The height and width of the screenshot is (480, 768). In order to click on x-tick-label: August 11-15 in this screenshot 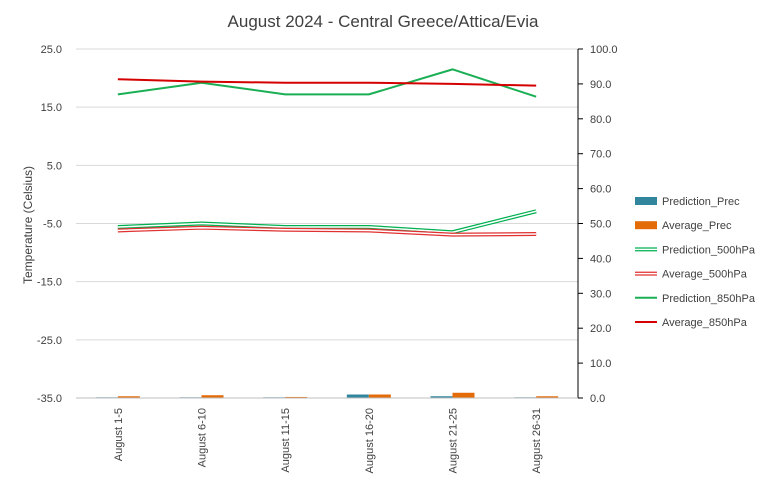, I will do `click(286, 440)`.